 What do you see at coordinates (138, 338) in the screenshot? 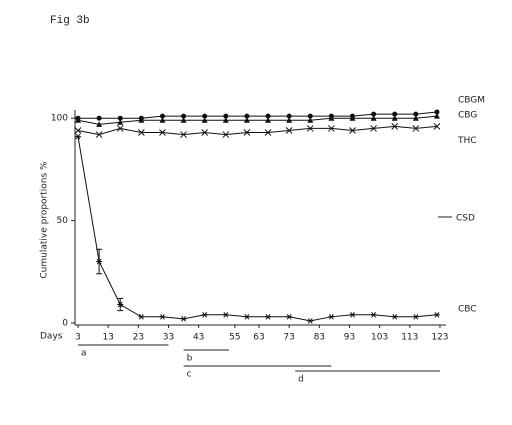
I see `x-tick-label: 23` at bounding box center [138, 338].